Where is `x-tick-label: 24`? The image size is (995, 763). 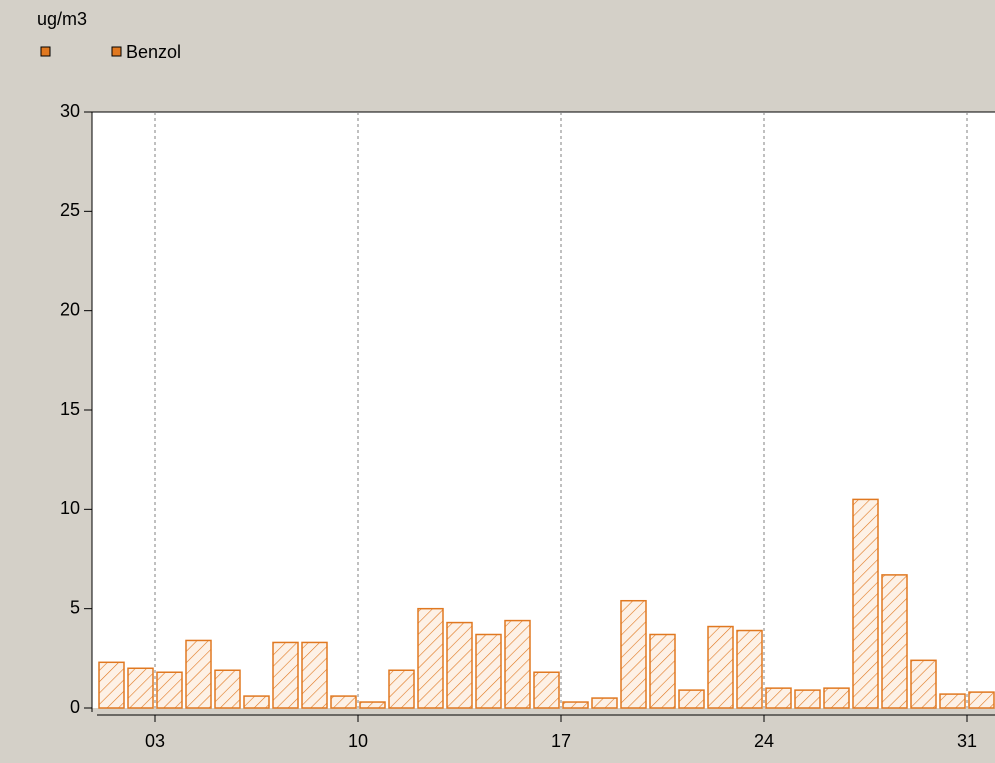 x-tick-label: 24 is located at coordinates (764, 741).